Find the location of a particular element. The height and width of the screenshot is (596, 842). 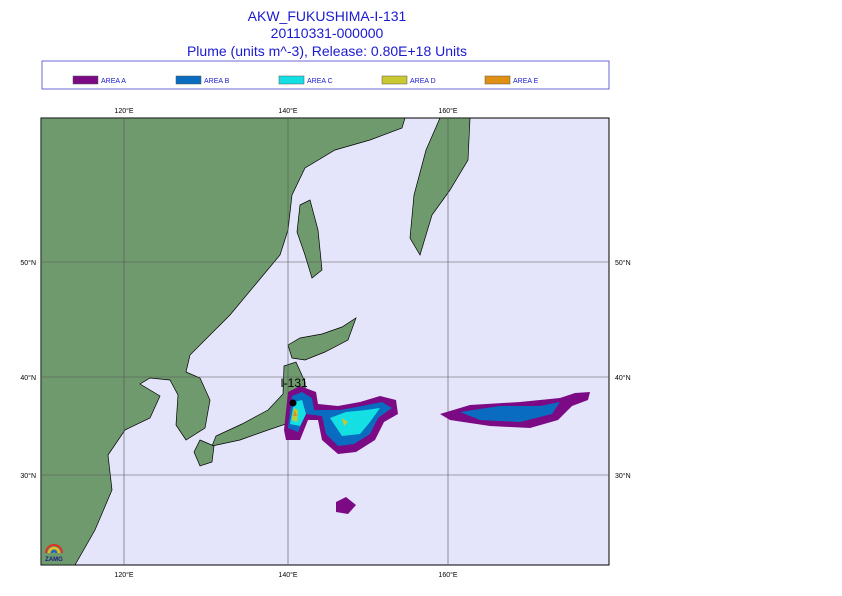

kyushu is located at coordinates (204, 453).